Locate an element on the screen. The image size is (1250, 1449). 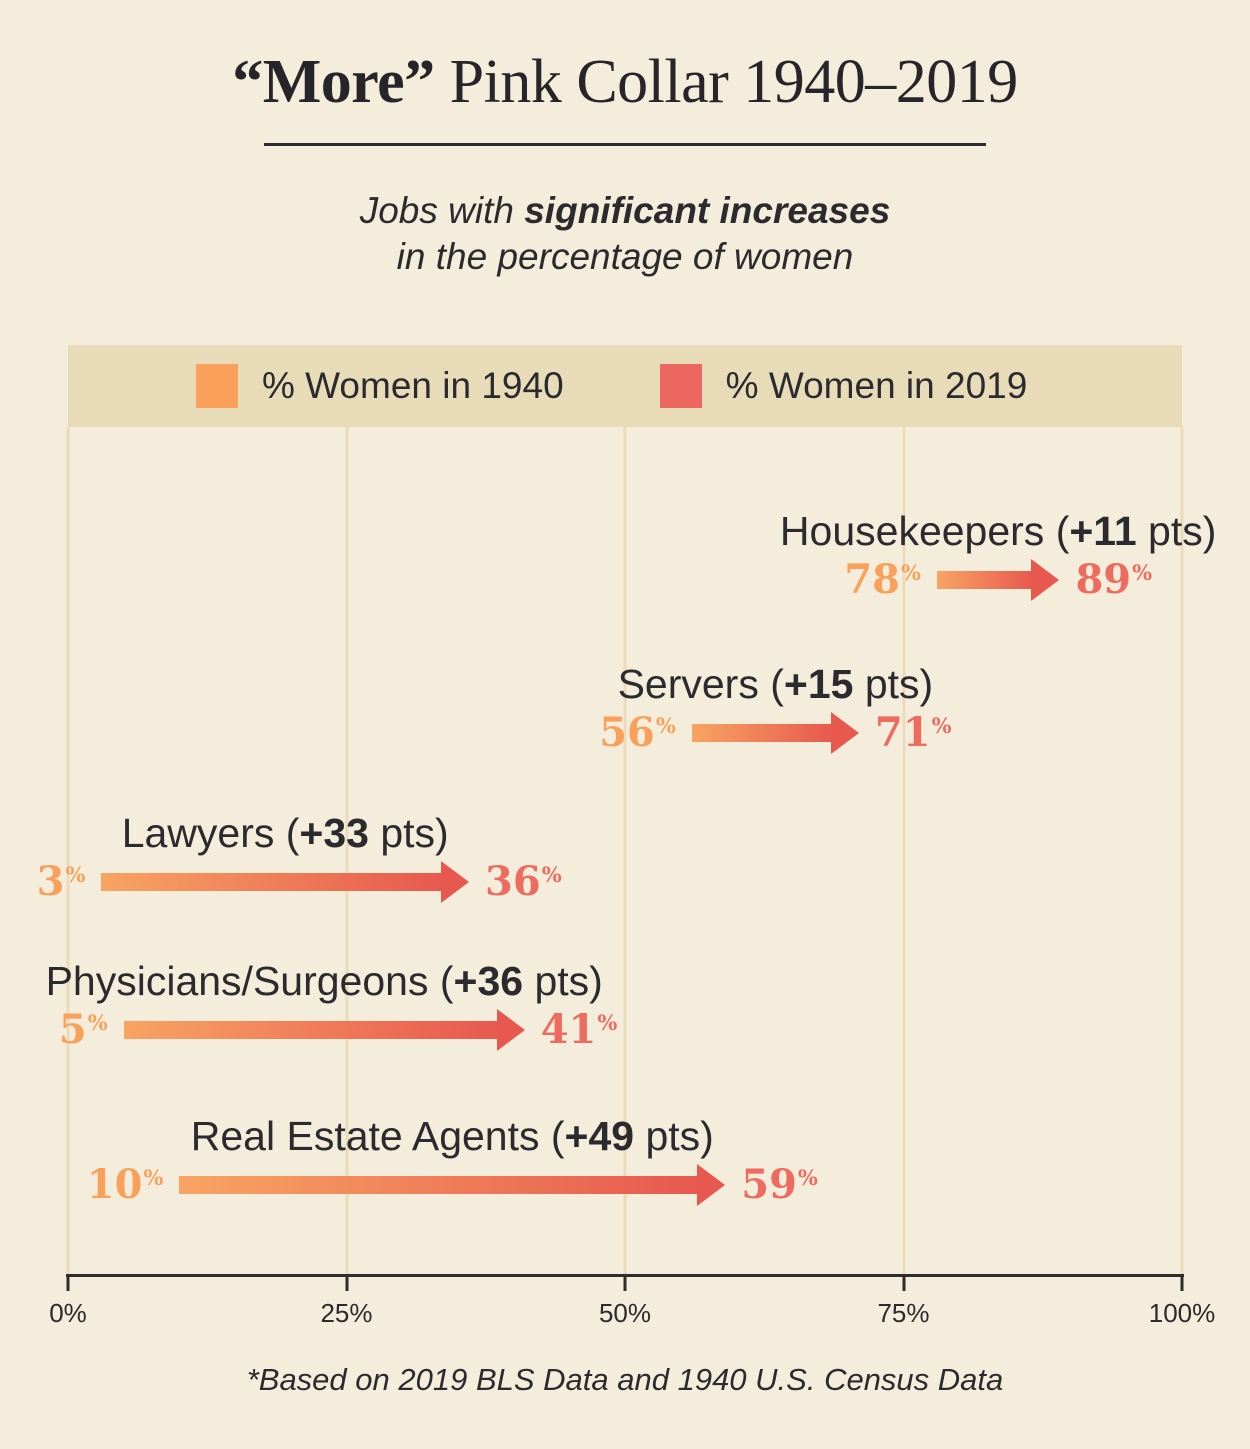
start-value: 3% is located at coordinates (61, 881).